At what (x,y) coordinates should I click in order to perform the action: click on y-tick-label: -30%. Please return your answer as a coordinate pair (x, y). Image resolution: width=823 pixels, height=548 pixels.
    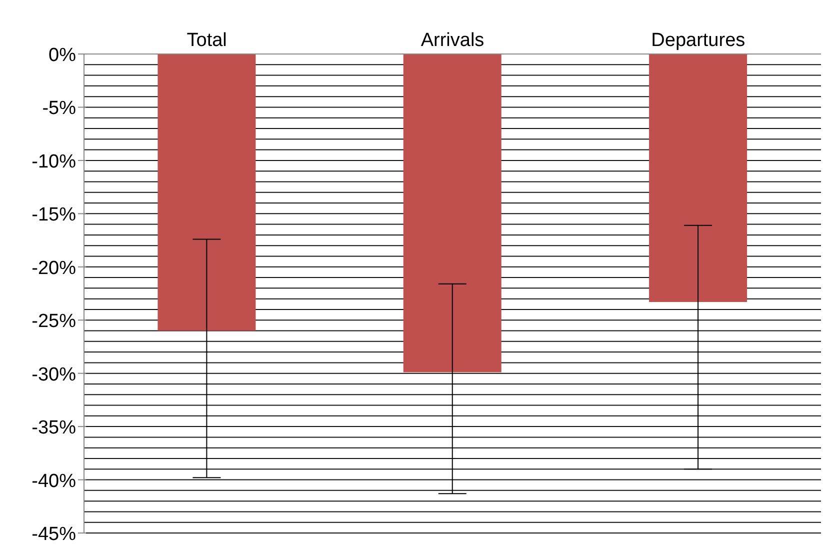
    Looking at the image, I should click on (54, 375).